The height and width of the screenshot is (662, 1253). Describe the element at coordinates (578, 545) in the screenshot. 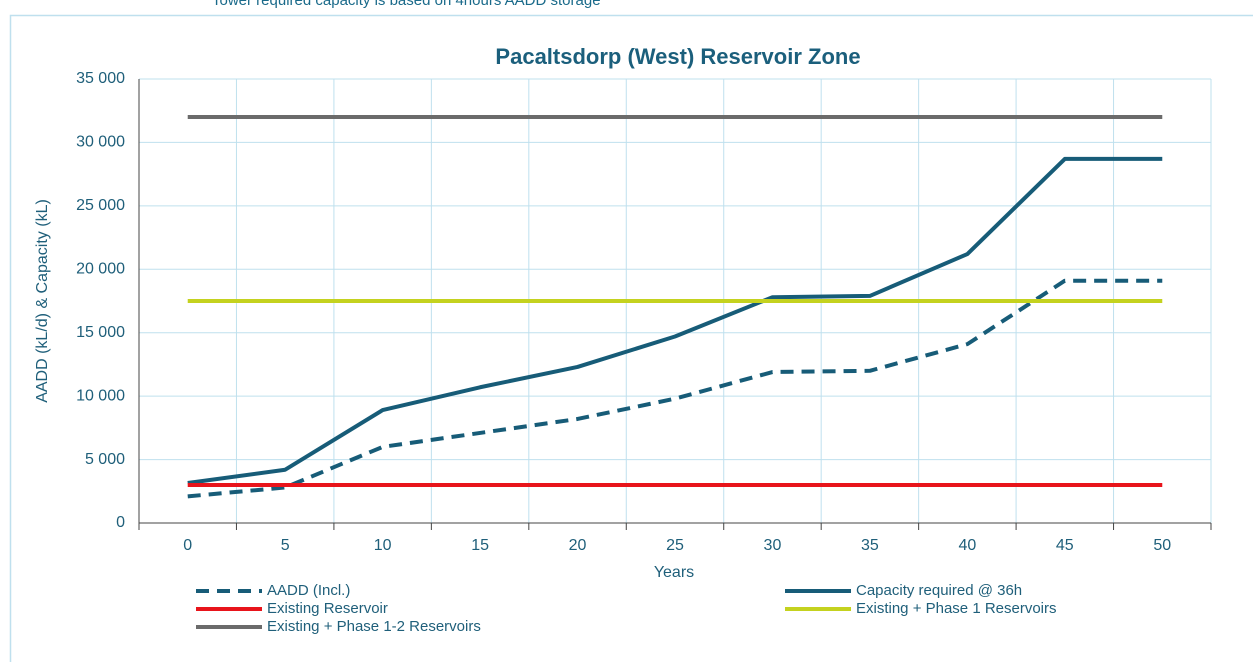

I see `x-tick-label: 20` at that location.